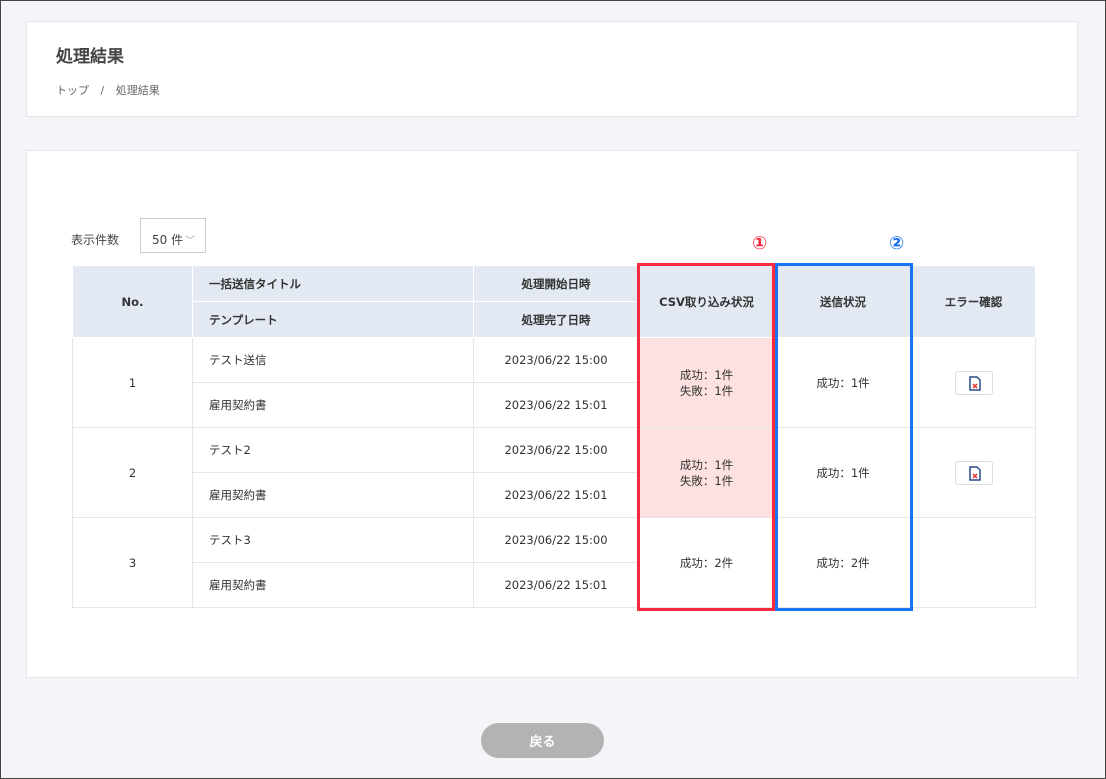 The image size is (1106, 779). What do you see at coordinates (132, 382) in the screenshot?
I see `row-no: 1` at bounding box center [132, 382].